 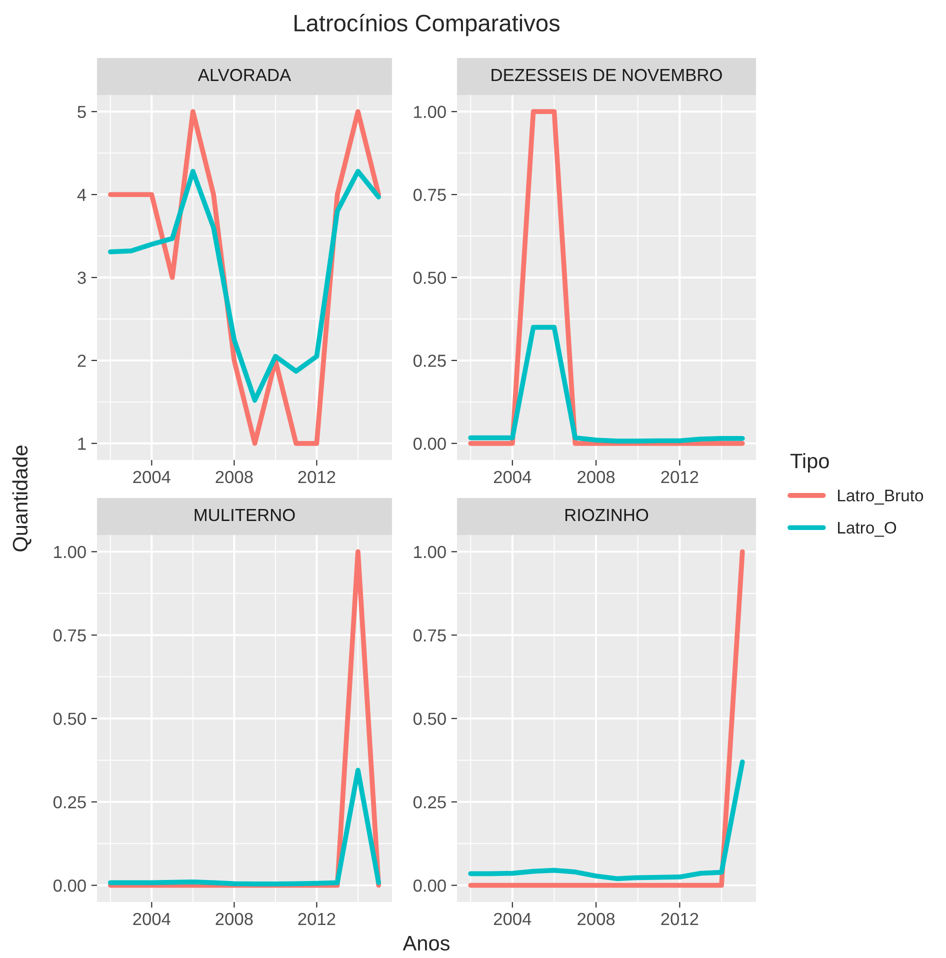 I want to click on legend-label: Latro_O, so click(x=867, y=529).